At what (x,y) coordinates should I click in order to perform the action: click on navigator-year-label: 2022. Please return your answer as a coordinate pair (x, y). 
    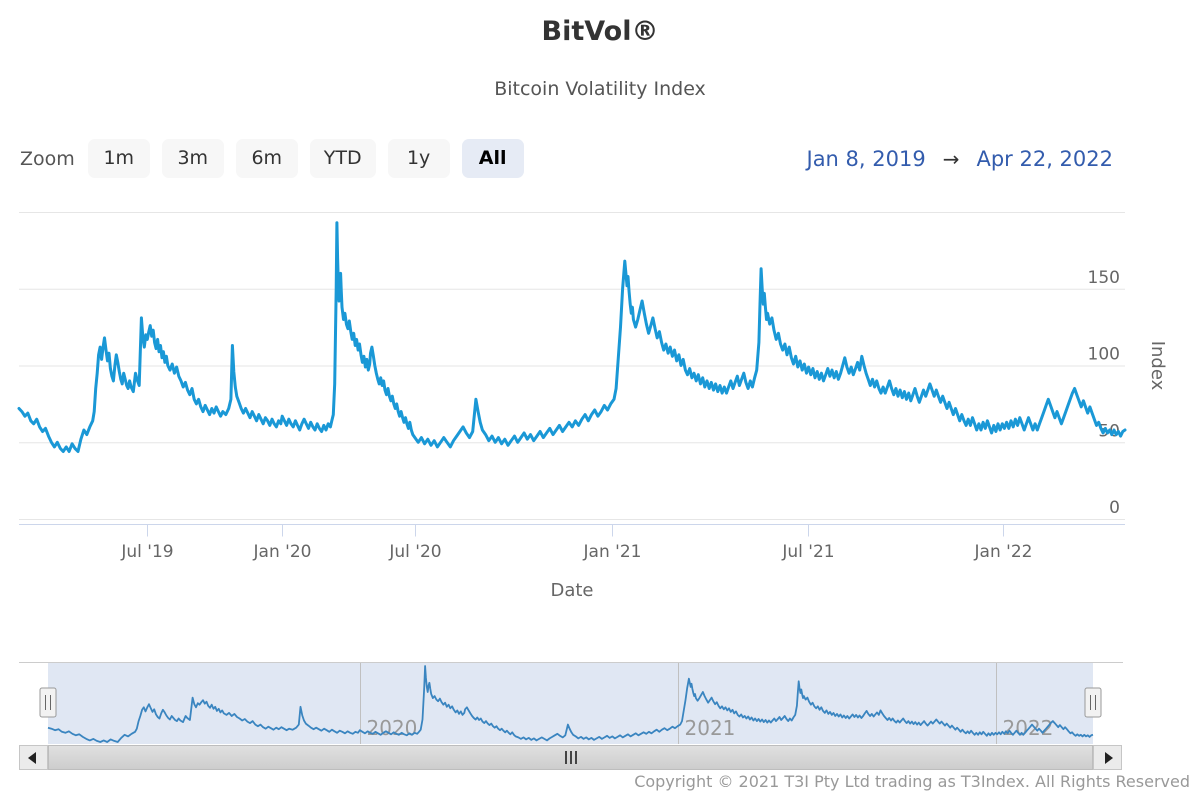
    Looking at the image, I should click on (1028, 728).